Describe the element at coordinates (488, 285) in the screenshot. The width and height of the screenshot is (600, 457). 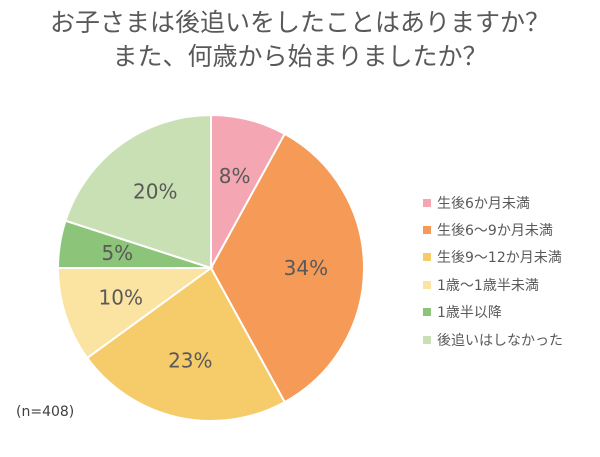
I see `legend-label-4: 1歳～1歳半未満` at that location.